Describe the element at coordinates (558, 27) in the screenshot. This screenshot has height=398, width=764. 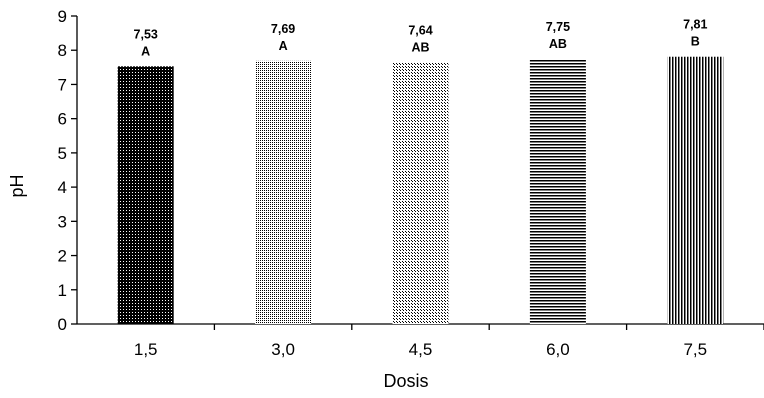
I see `bar-value-label: 7,75` at that location.